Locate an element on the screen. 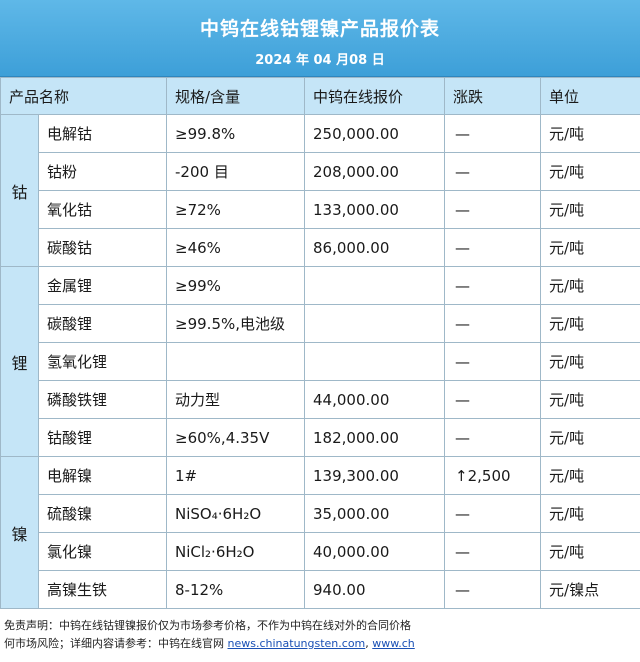 This screenshot has height=662, width=640. product-name-cell: 碳酸钴 is located at coordinates (102, 247).